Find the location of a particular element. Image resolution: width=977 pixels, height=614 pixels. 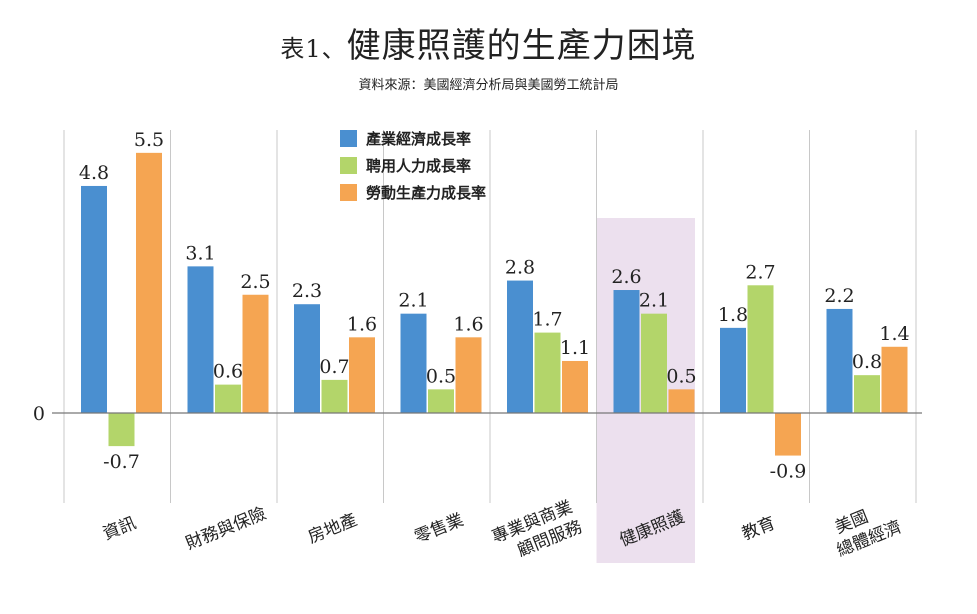

category-label: 教育 is located at coordinates (758, 528).